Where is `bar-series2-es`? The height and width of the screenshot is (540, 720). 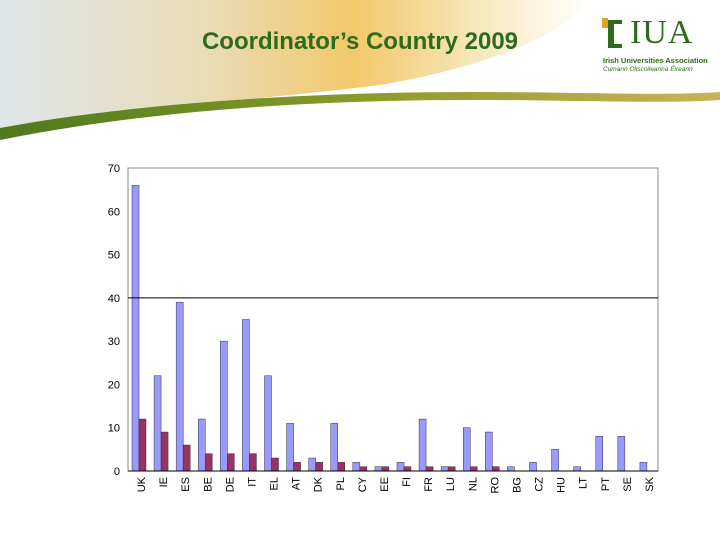
bar-series2-es is located at coordinates (186, 458).